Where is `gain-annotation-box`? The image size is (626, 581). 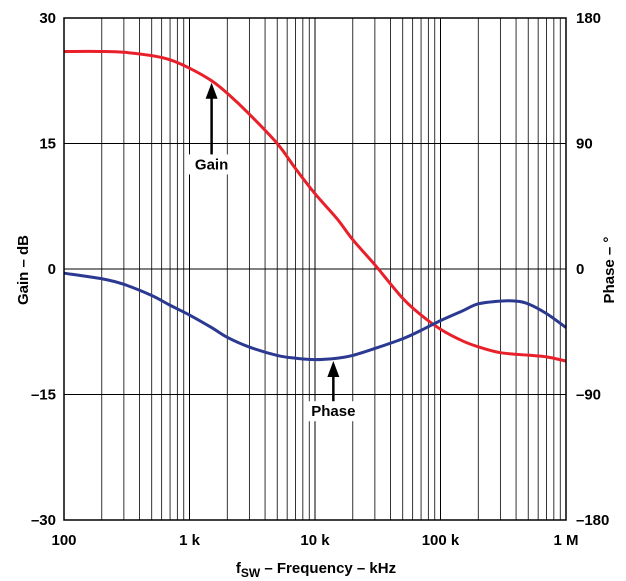
gain-annotation-box is located at coordinates (211, 164).